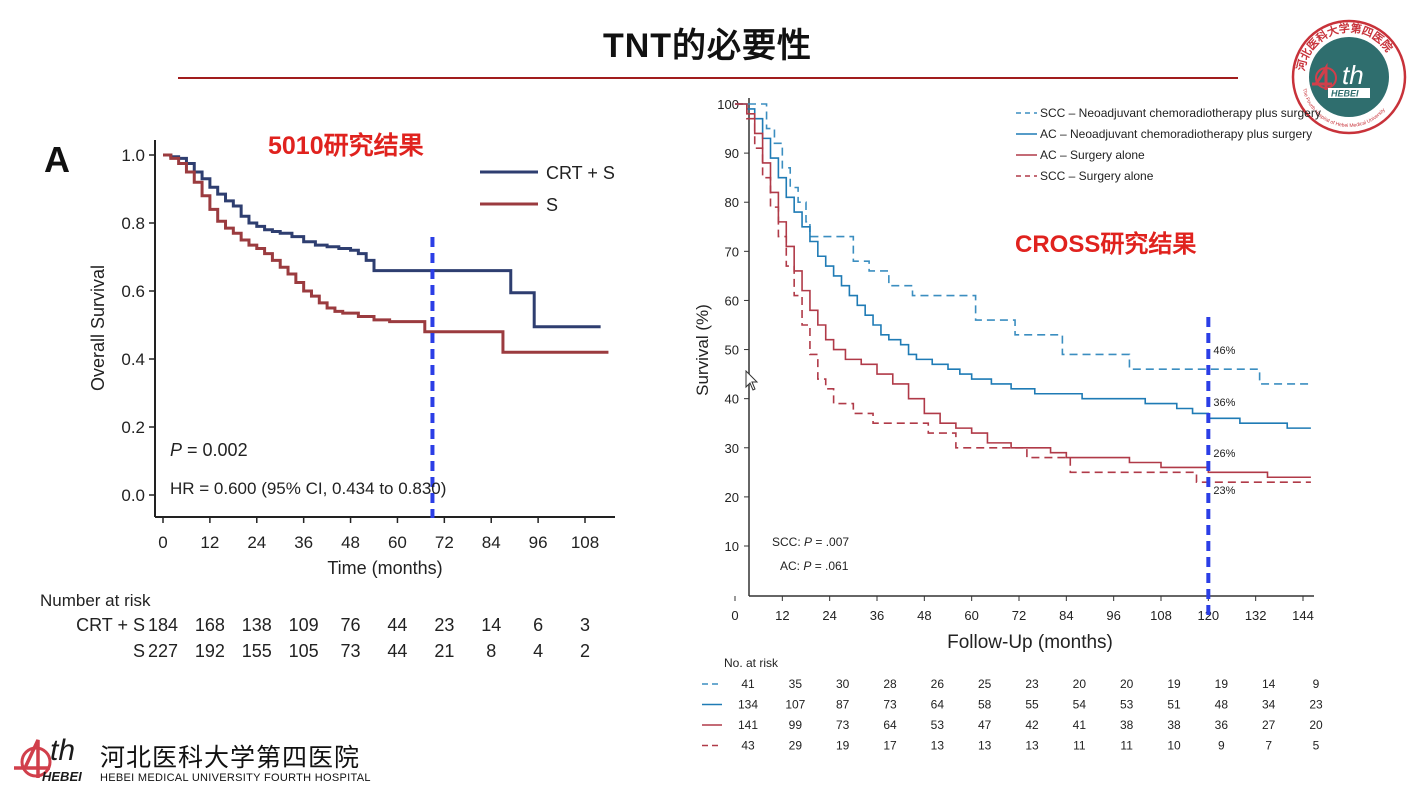  What do you see at coordinates (397, 625) in the screenshot?
I see `risk-value: 44` at bounding box center [397, 625].